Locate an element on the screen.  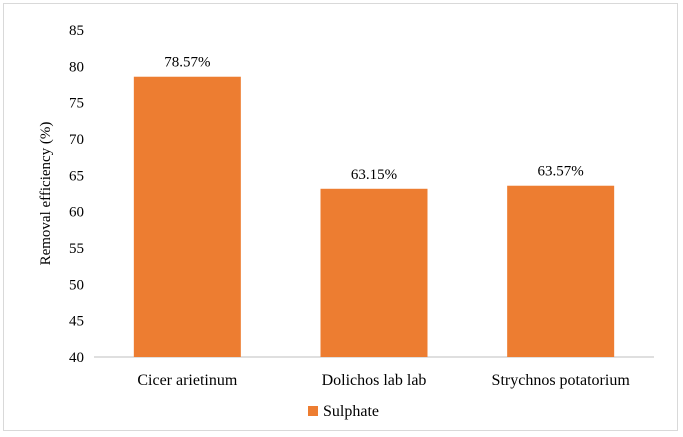
bar-data-label: 63.57% is located at coordinates (561, 172).